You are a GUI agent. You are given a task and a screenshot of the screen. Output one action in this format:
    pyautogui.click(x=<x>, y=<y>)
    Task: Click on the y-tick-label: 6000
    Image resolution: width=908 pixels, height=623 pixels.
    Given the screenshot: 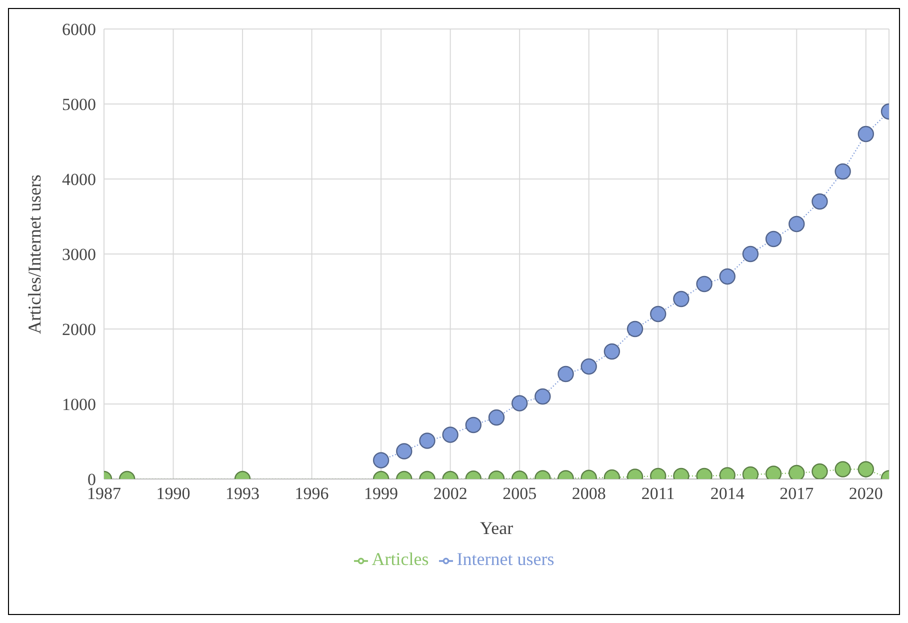 What is the action you would take?
    pyautogui.click(x=79, y=30)
    